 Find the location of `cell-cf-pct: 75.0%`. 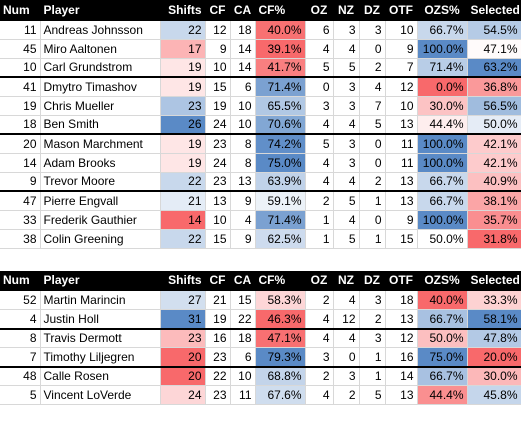

cell-cf-pct: 75.0% is located at coordinates (280, 163).